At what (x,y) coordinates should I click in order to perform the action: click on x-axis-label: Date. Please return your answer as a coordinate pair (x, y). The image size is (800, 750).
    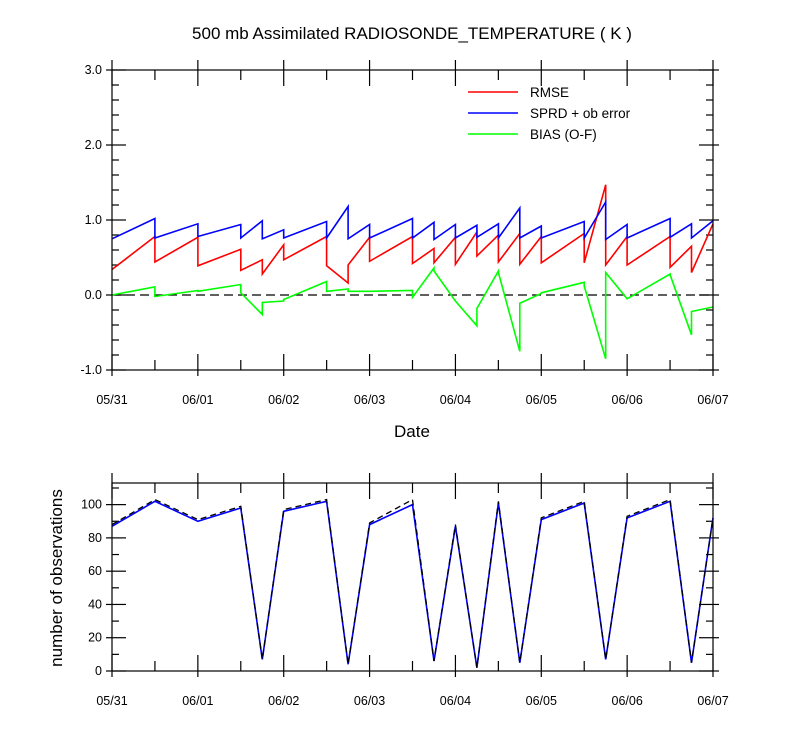
    Looking at the image, I should click on (412, 431).